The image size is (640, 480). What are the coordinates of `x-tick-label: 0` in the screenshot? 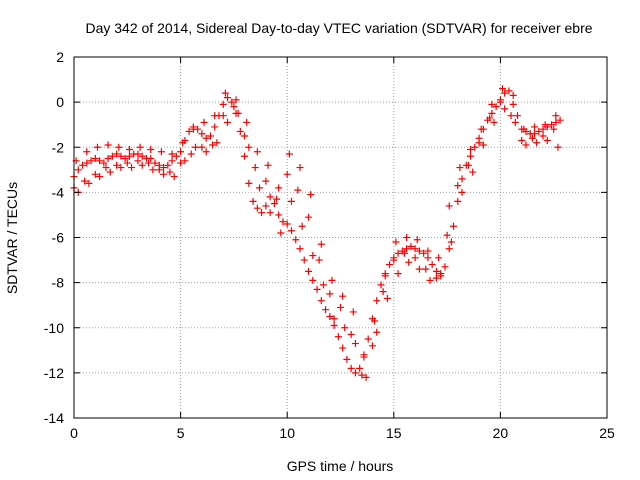 It's located at (74, 433).